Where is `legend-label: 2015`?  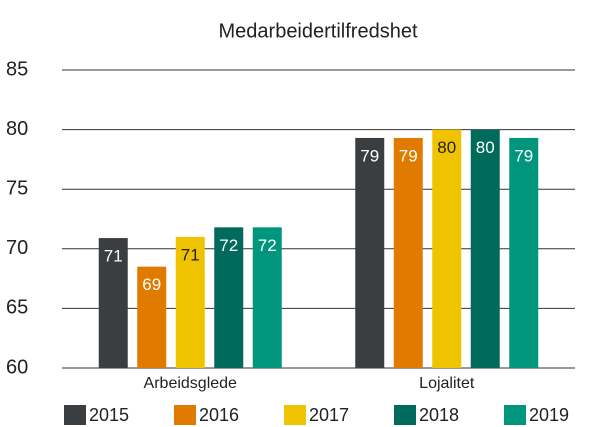
legend-label: 2015 is located at coordinates (109, 415).